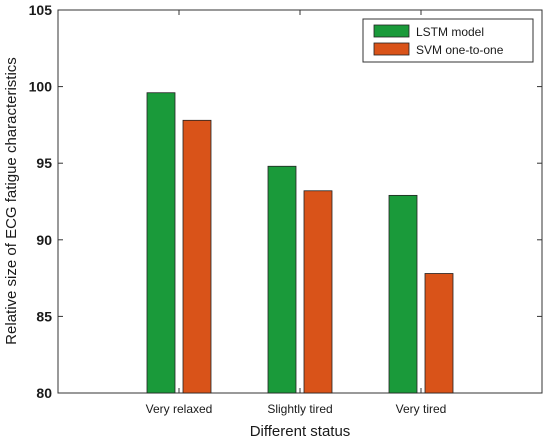  Describe the element at coordinates (421, 409) in the screenshot. I see `x-tick-label: Very tired` at that location.